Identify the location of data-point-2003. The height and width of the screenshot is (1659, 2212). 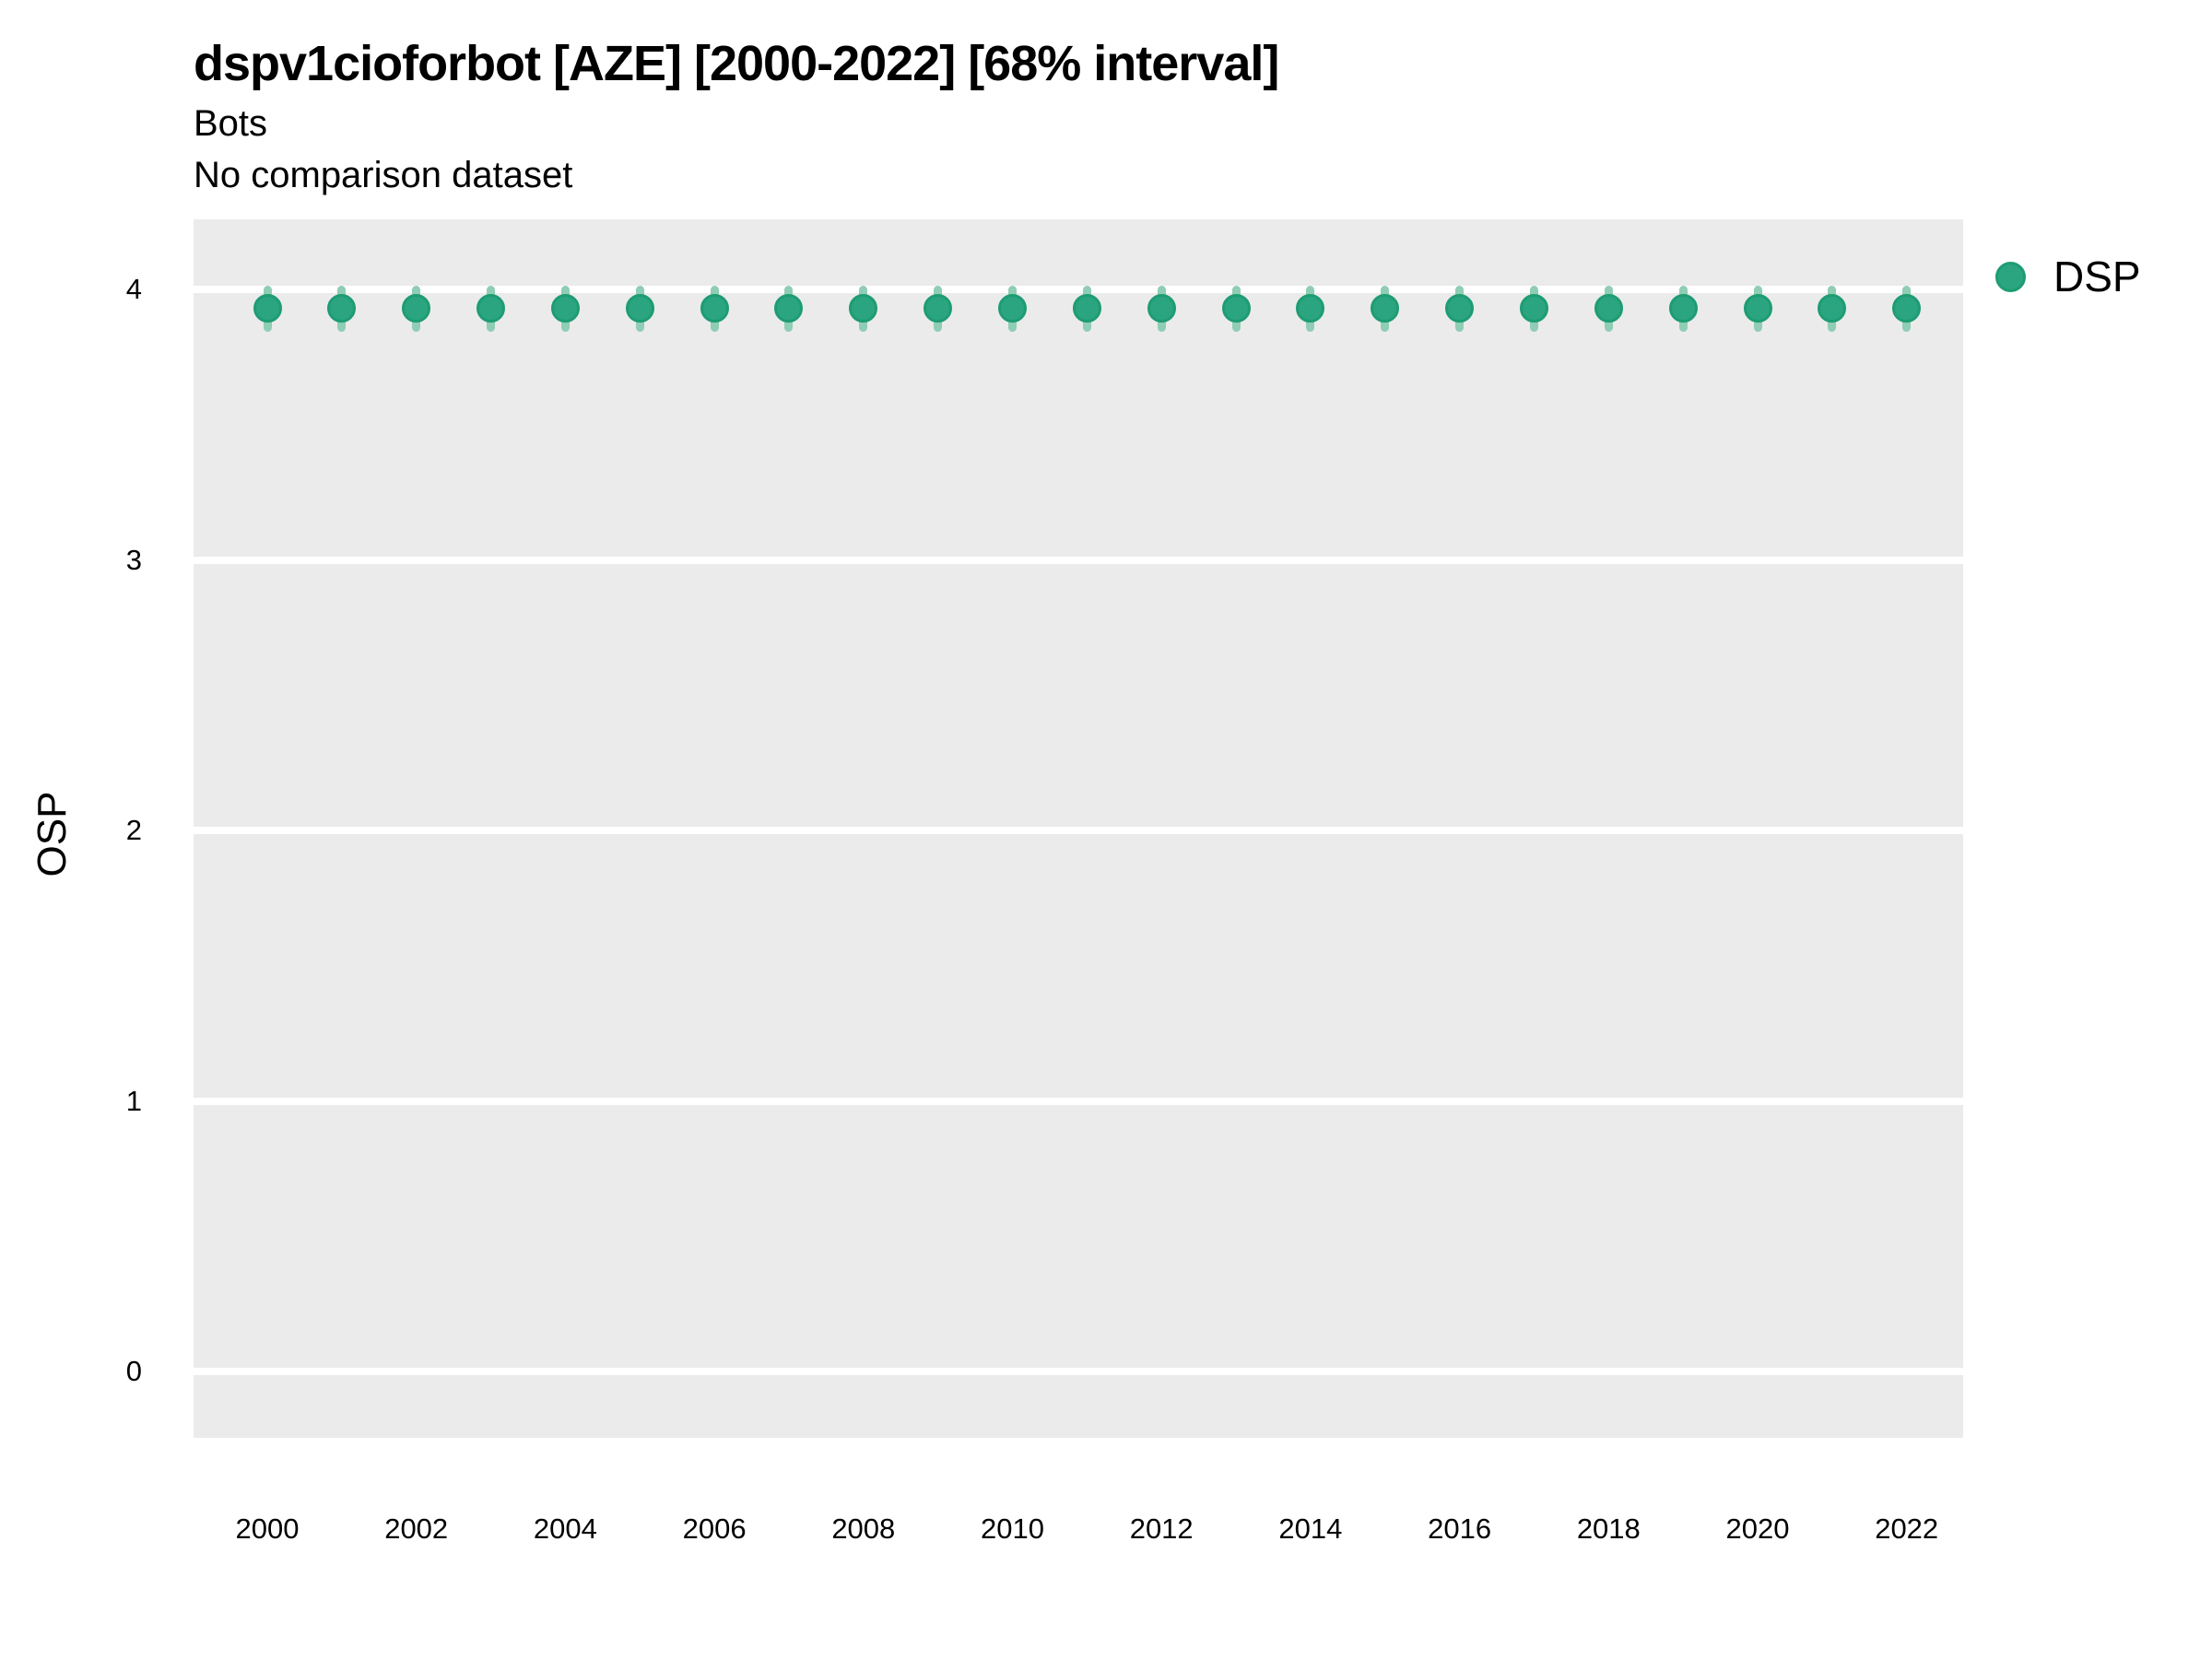
(491, 309).